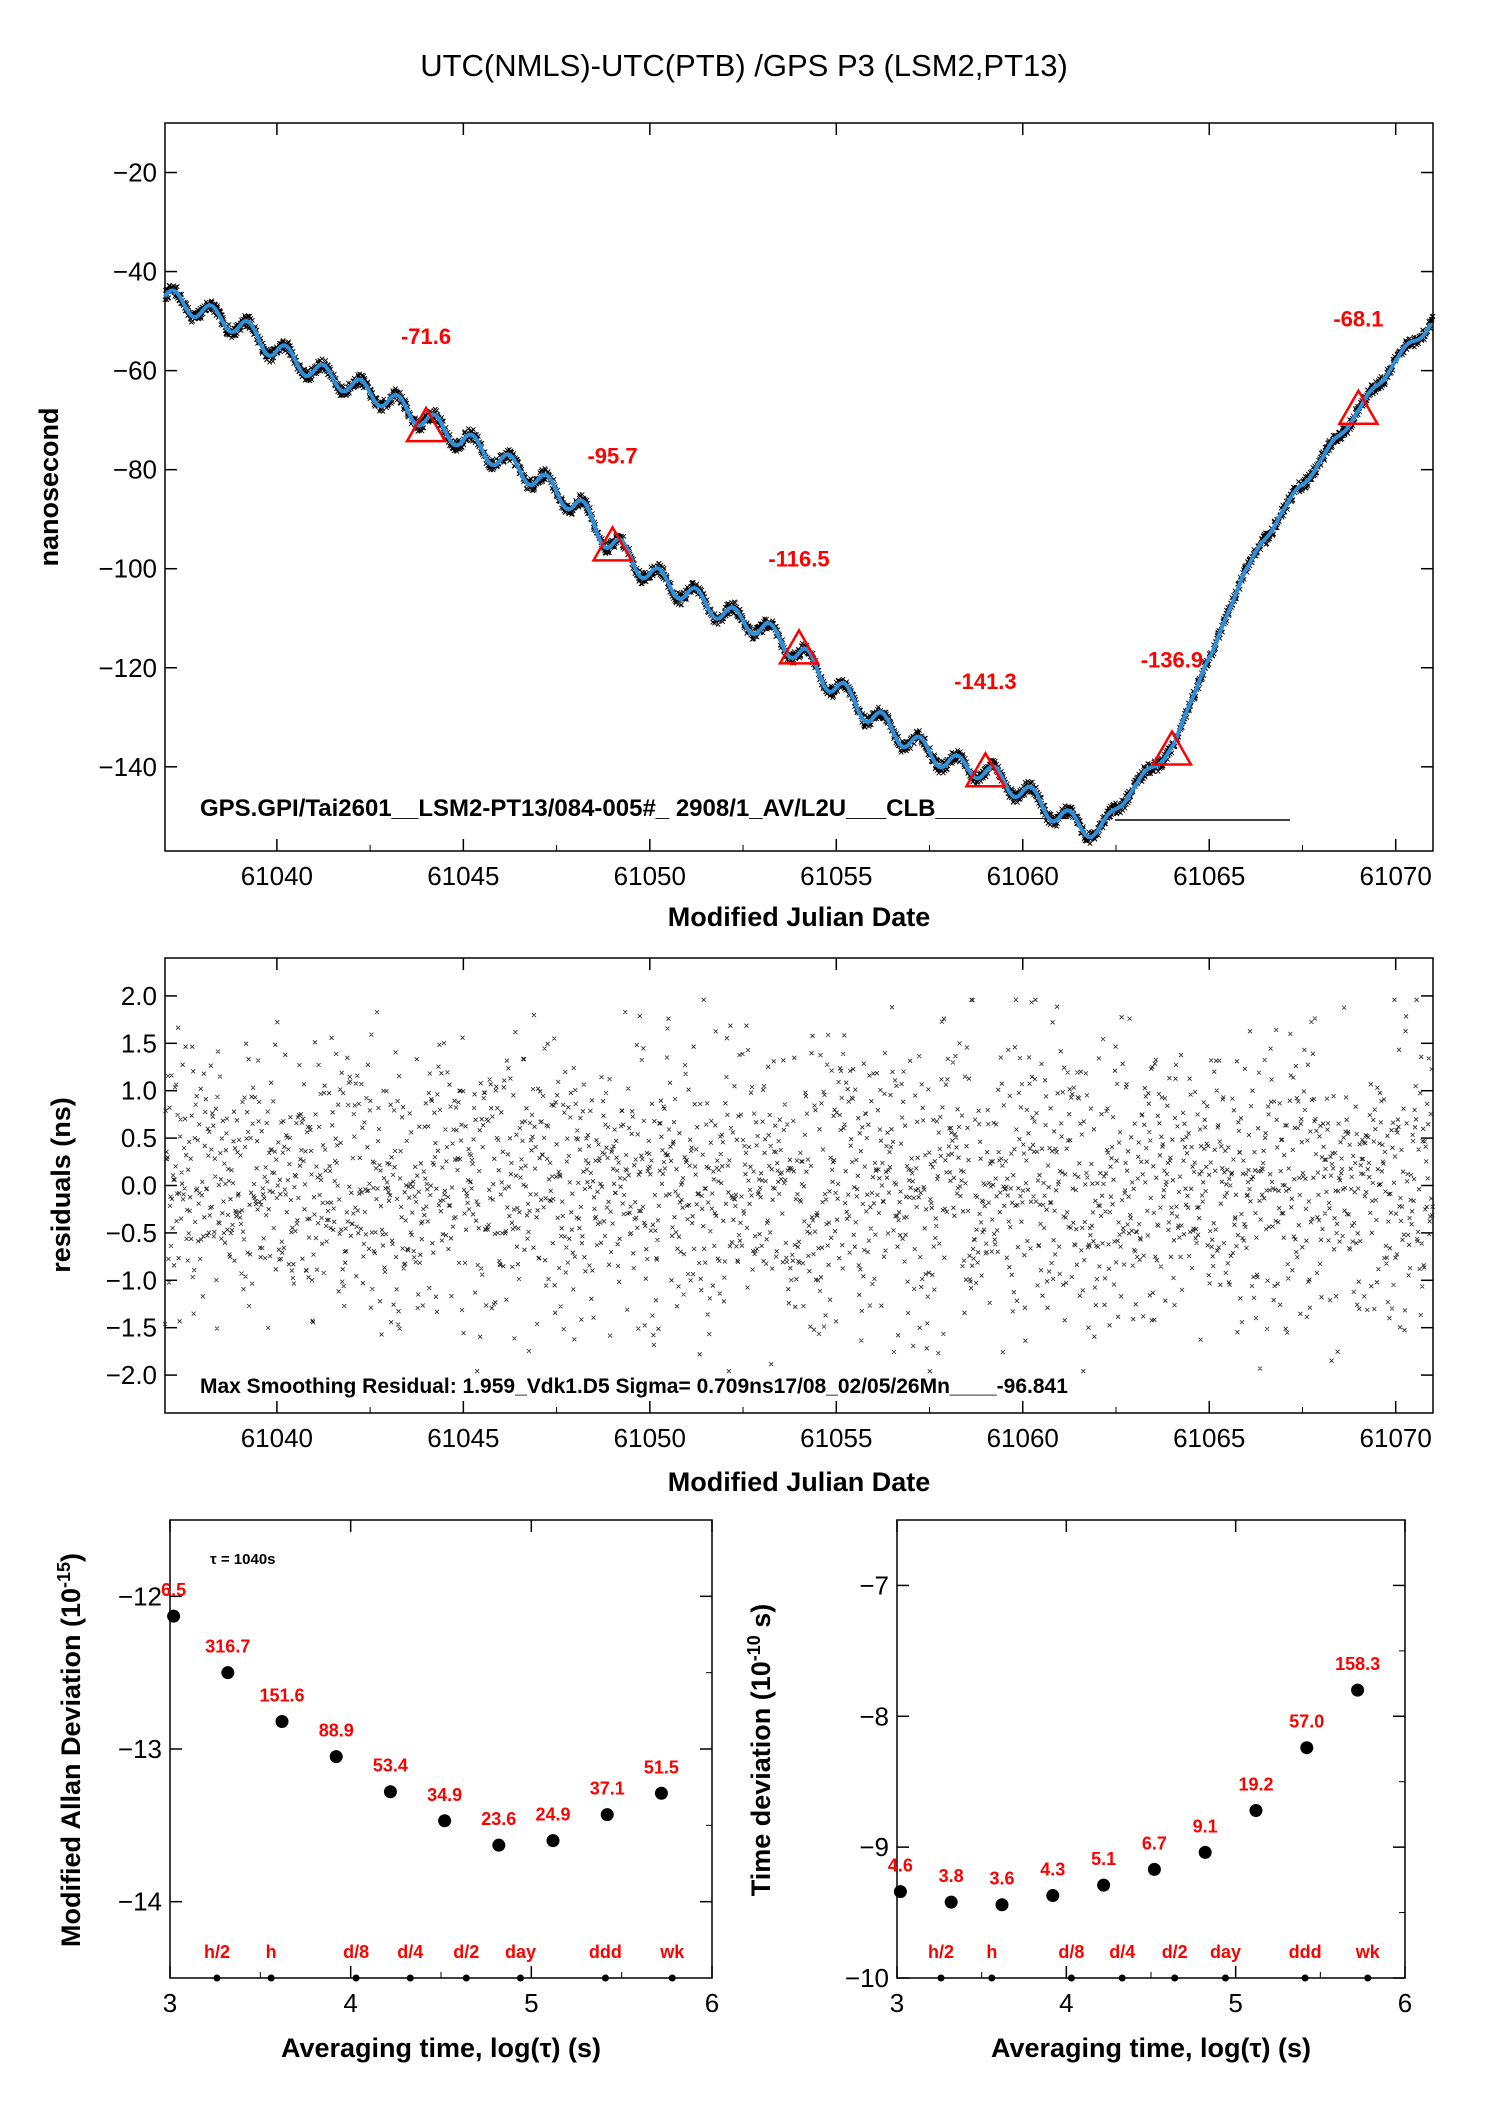 The height and width of the screenshot is (2105, 1488). What do you see at coordinates (131, 1280) in the screenshot?
I see `residuals-ytick-label: −1.0` at bounding box center [131, 1280].